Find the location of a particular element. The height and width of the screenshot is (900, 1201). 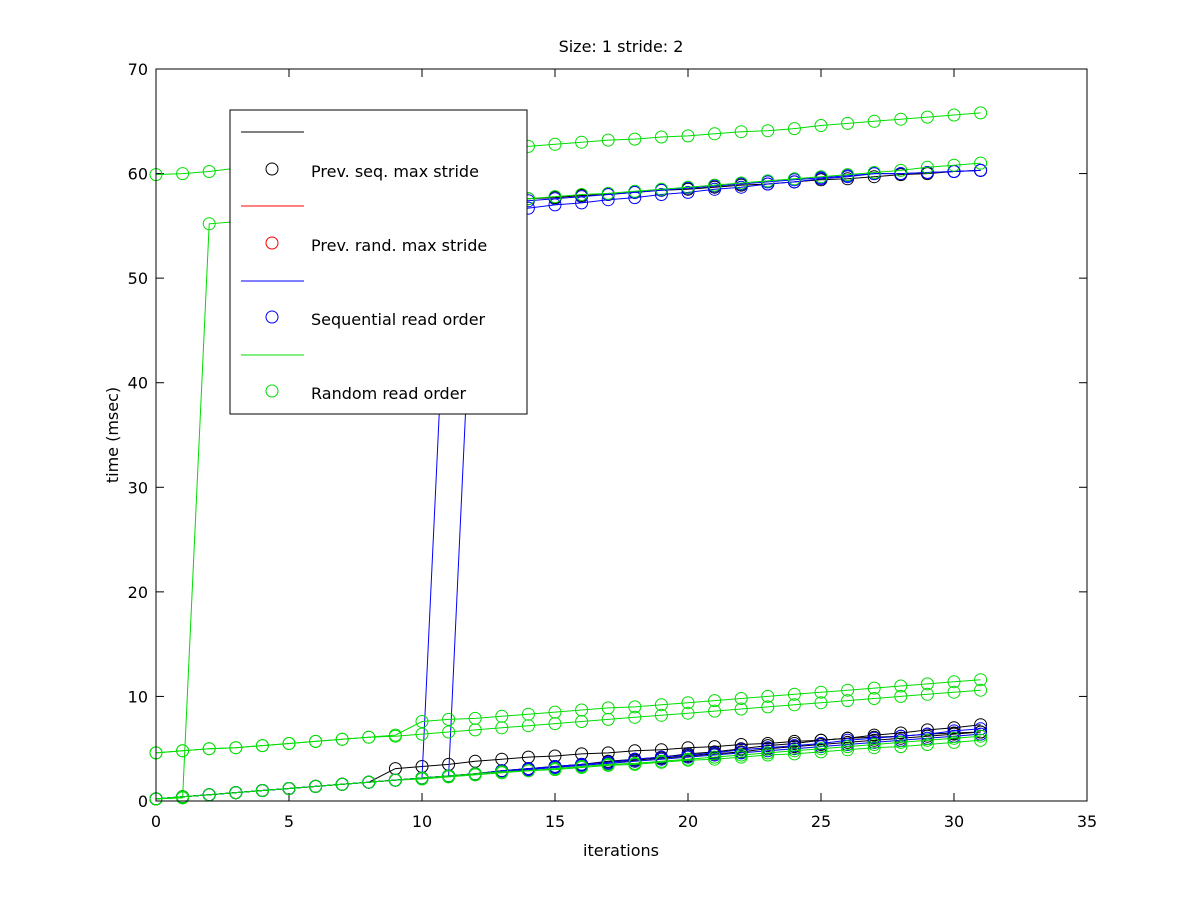

legend-label: Prev. seq. max stride is located at coordinates (395, 171).